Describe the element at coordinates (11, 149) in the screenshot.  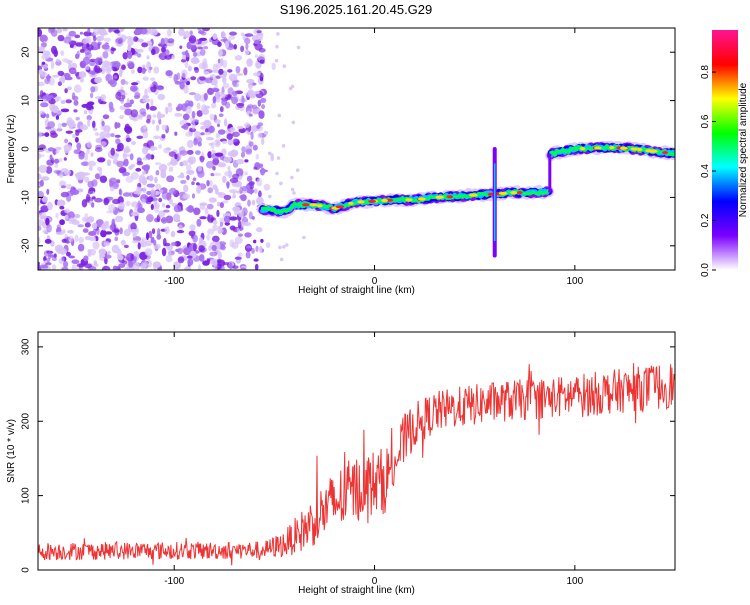
I see `y-axis-label: Frequency (Hz)` at that location.